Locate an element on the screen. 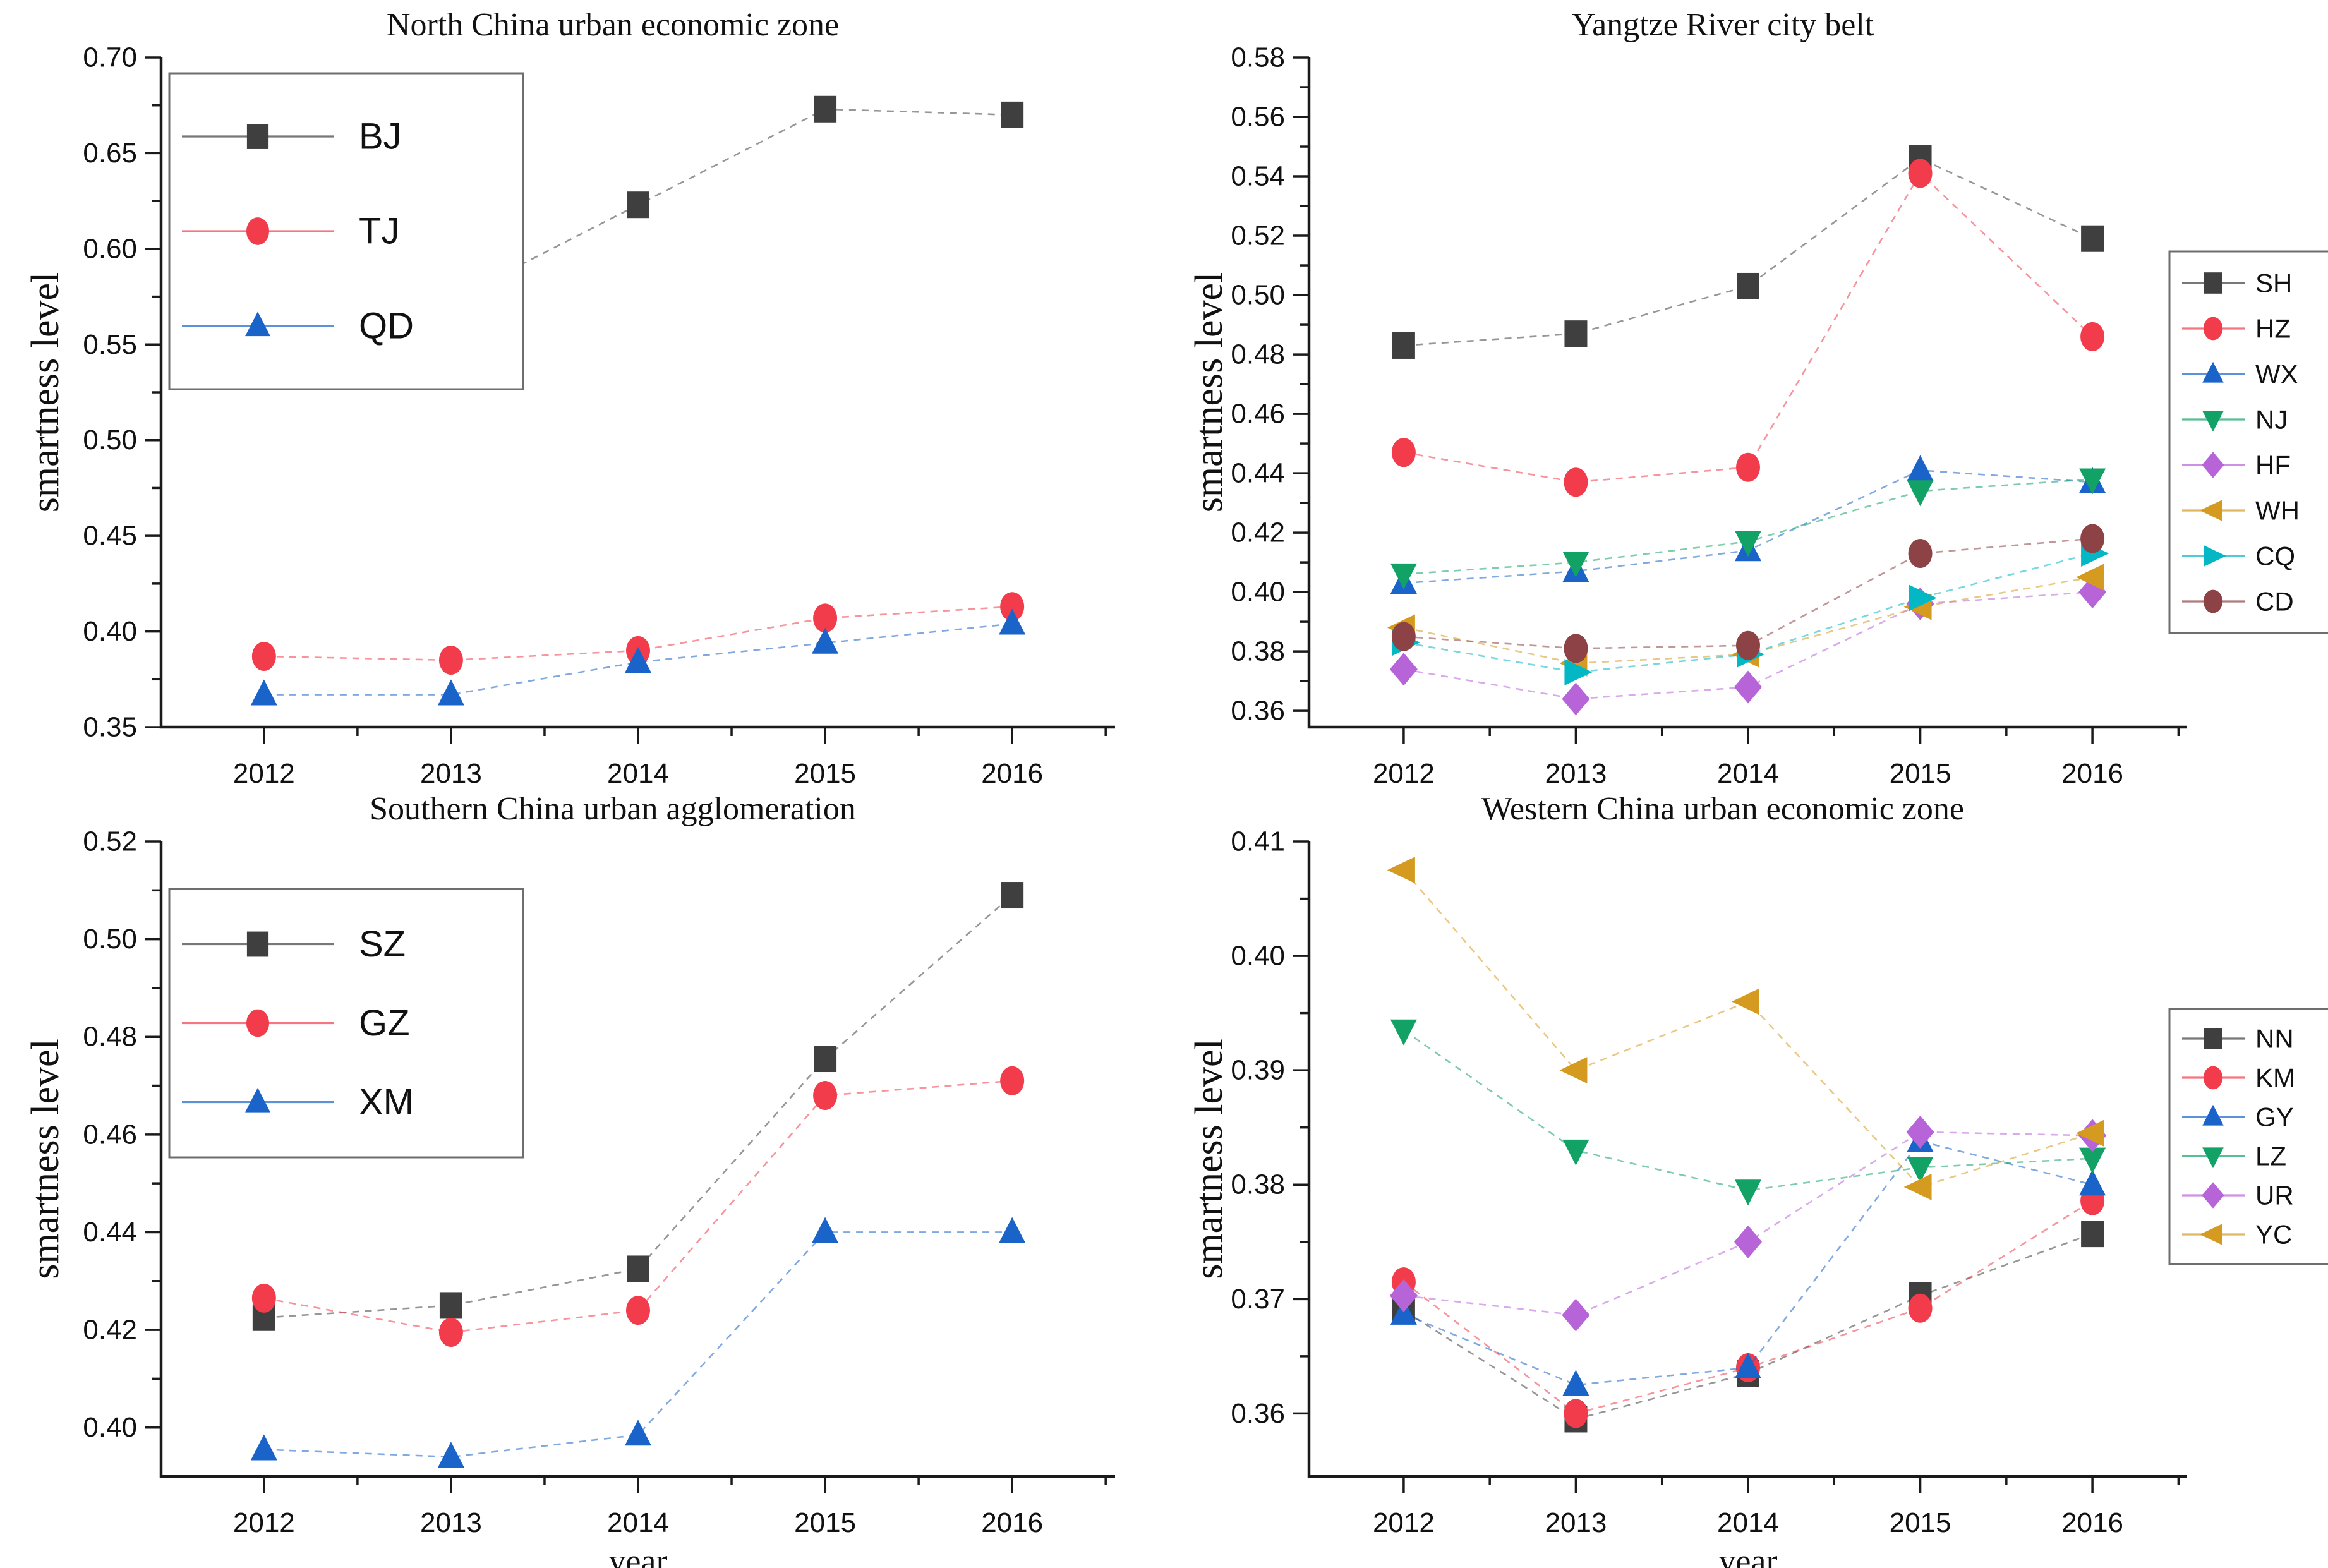 This screenshot has height=1568, width=2328. y-tick-label: 0.52 is located at coordinates (1258, 235).